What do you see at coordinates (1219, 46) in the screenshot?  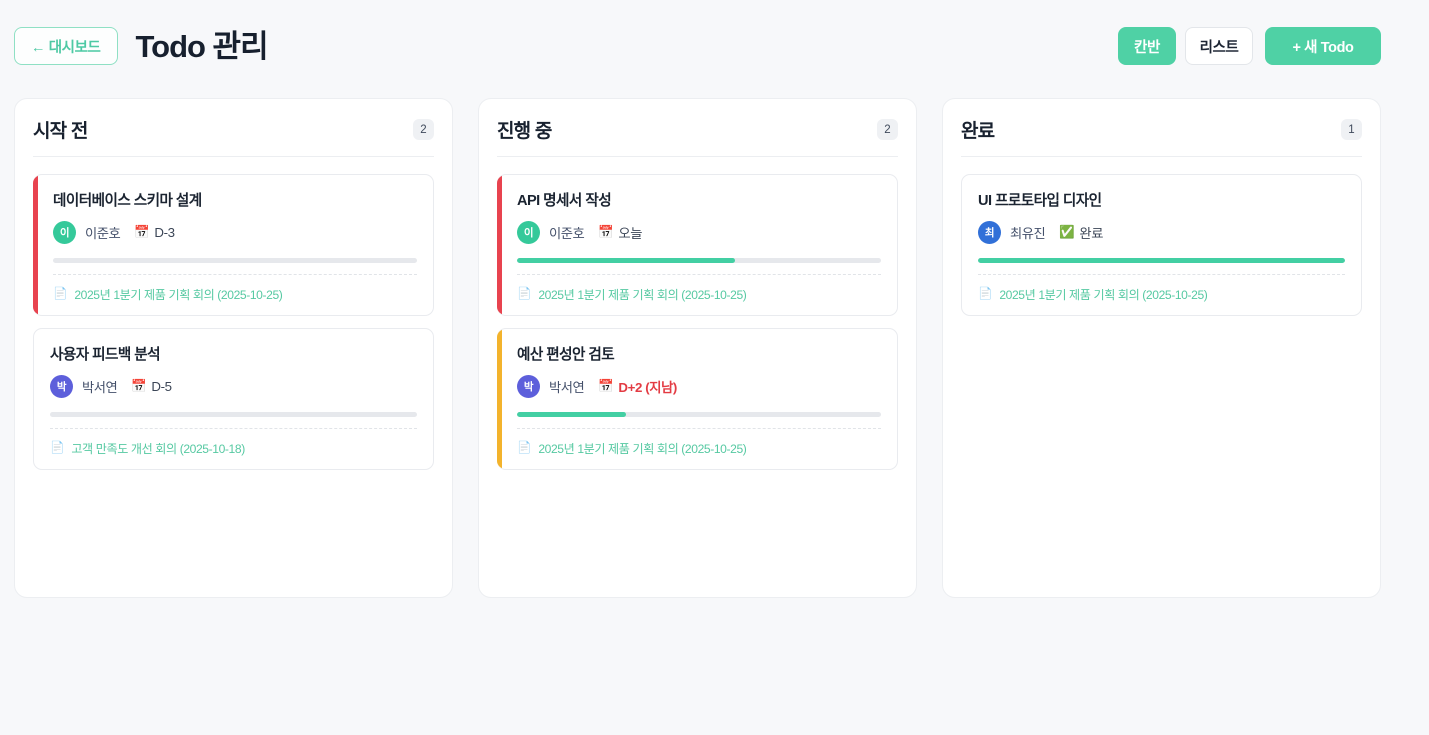 I see `tab-list-view: 리스트` at bounding box center [1219, 46].